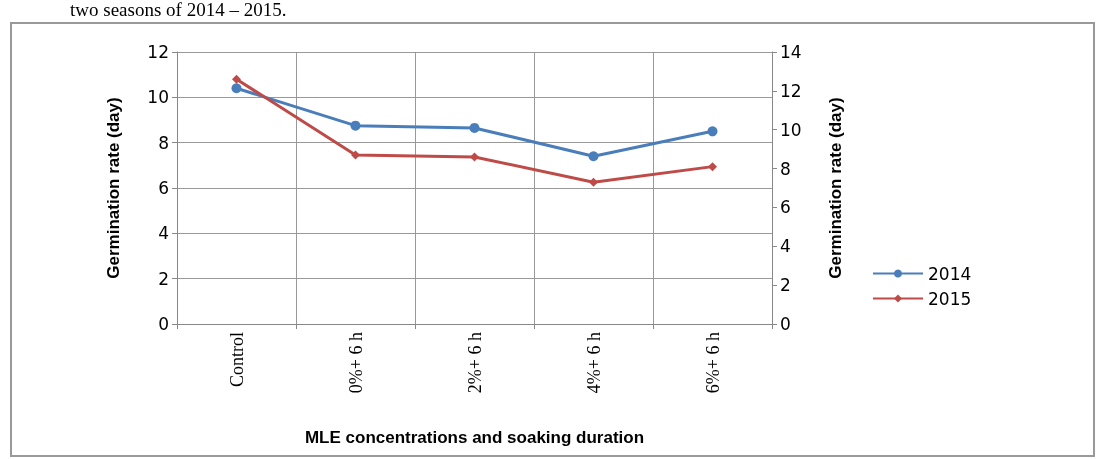 The image size is (1097, 459). What do you see at coordinates (785, 246) in the screenshot?
I see `y2-tick-label: 4` at bounding box center [785, 246].